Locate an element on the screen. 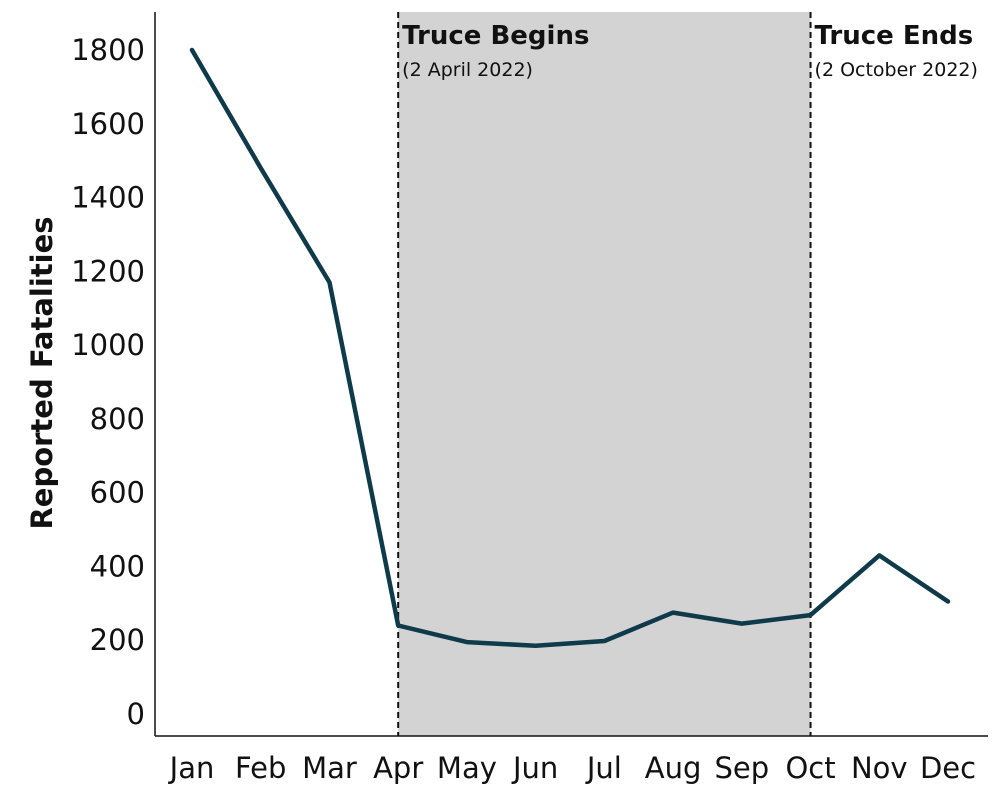 This screenshot has height=800, width=1000. truce-ends-date: (2 October 2022) is located at coordinates (896, 70).